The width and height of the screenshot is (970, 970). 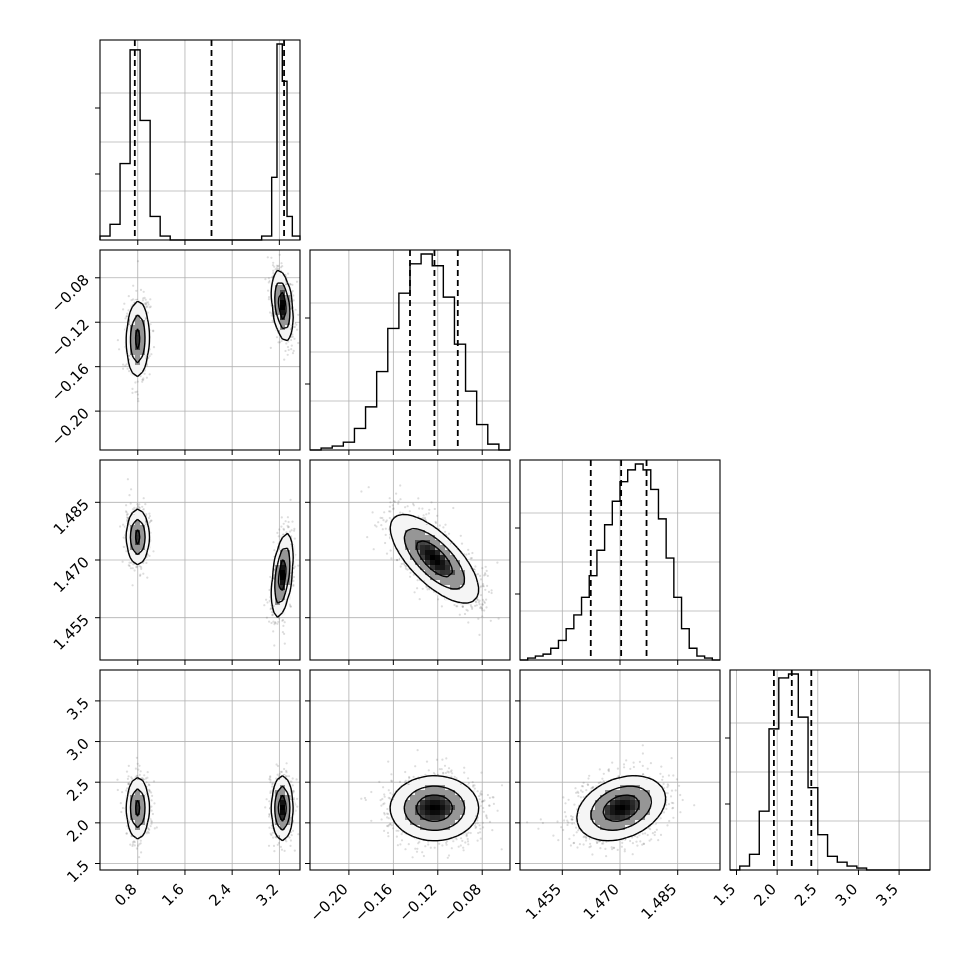 What do you see at coordinates (70, 382) in the screenshot?
I see `y-tick-label: −0.16` at bounding box center [70, 382].